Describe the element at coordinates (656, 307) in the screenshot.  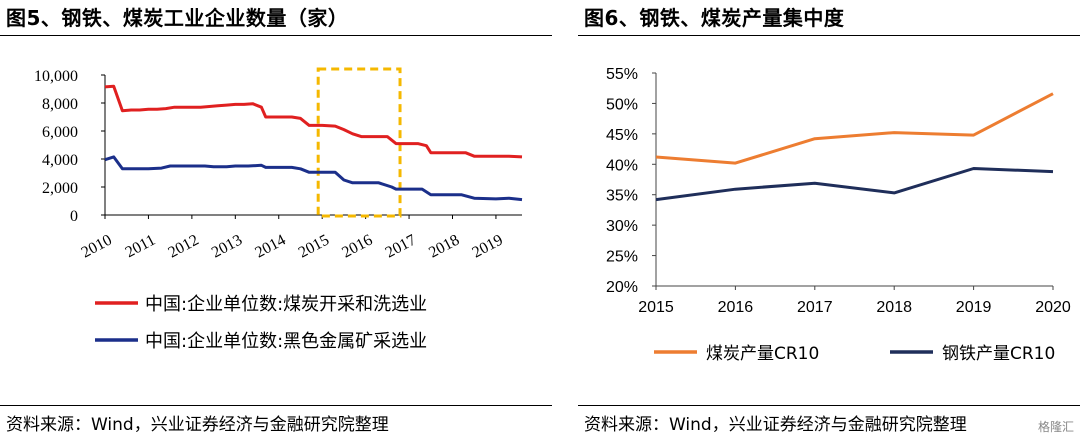
I see `right-x-tick-label: 2015` at that location.